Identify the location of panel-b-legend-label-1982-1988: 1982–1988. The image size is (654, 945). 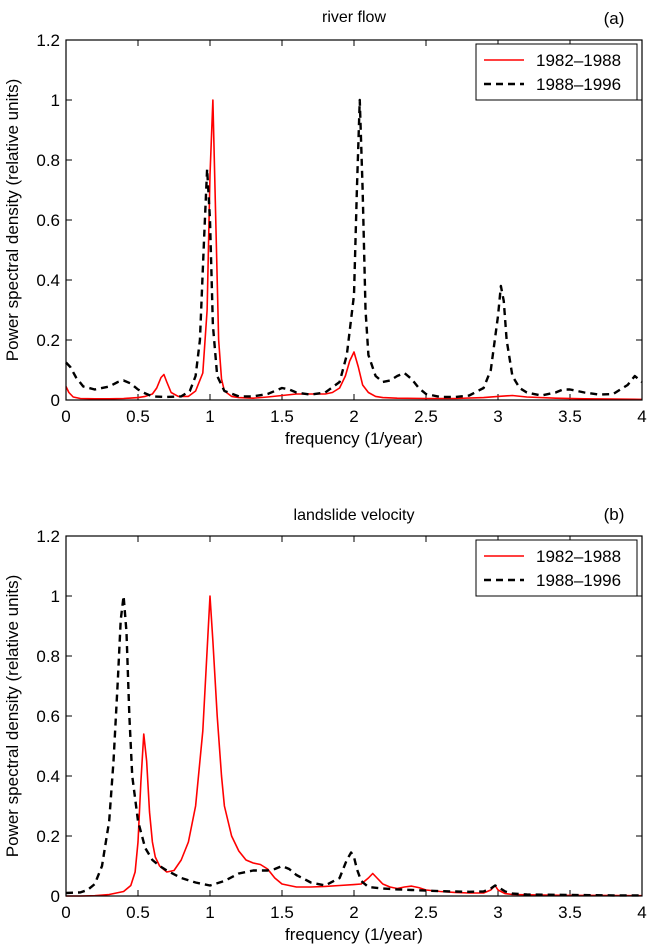
(578, 556).